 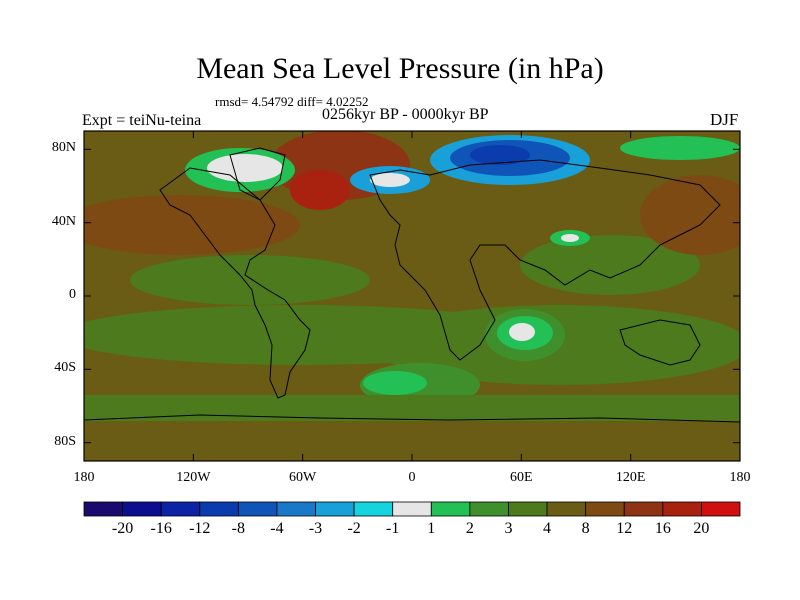 What do you see at coordinates (315, 528) in the screenshot?
I see `colorbar-tick-label: -3` at bounding box center [315, 528].